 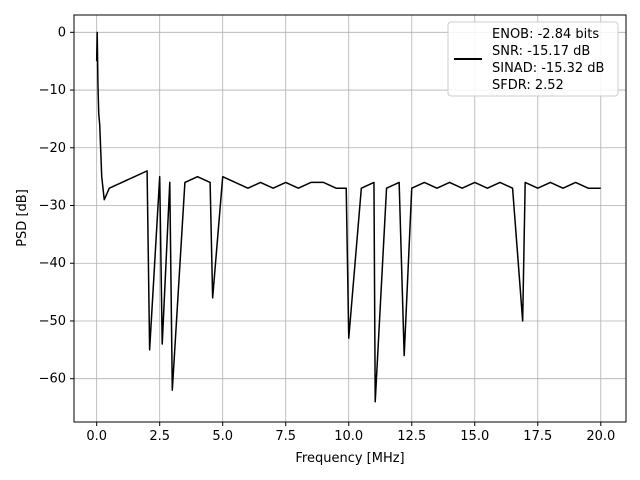 What do you see at coordinates (52, 321) in the screenshot?
I see `y-tick-label: −50` at bounding box center [52, 321].